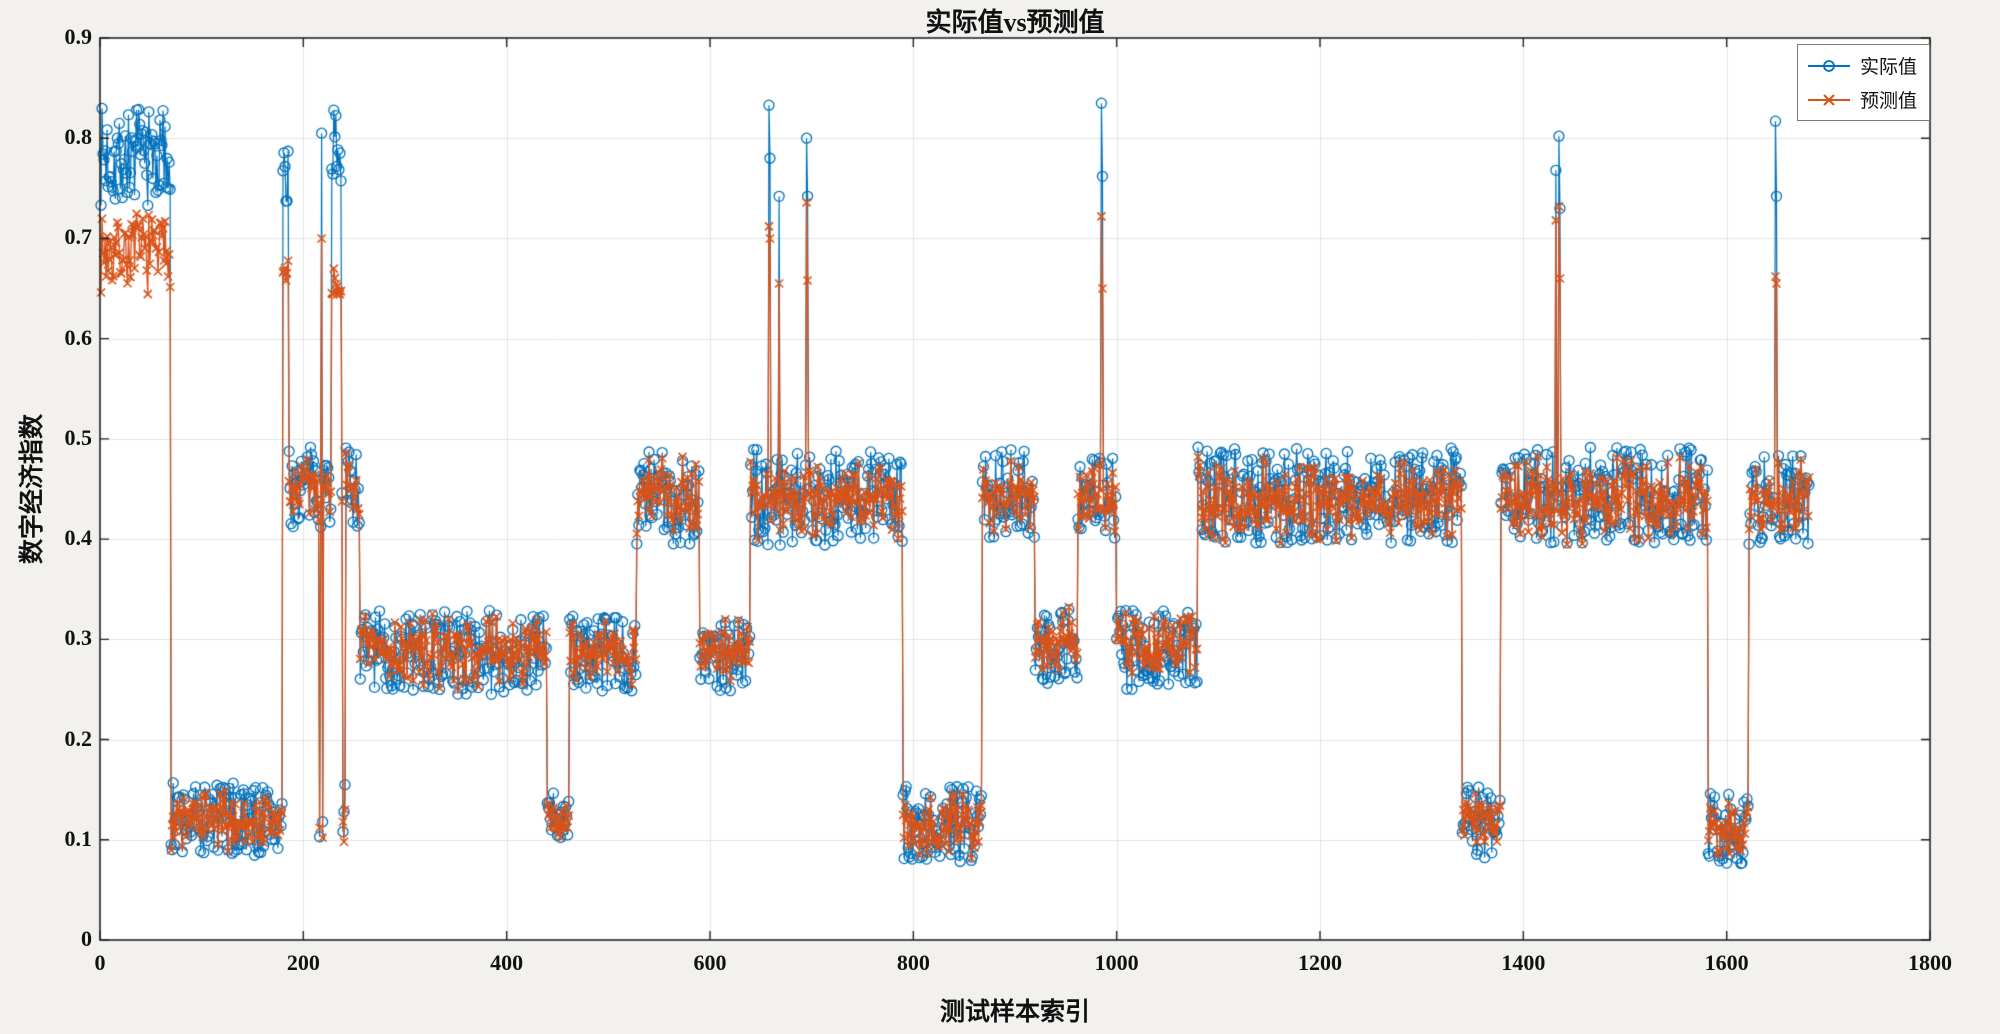  What do you see at coordinates (303, 962) in the screenshot?
I see `x-tick-label: 200` at bounding box center [303, 962].